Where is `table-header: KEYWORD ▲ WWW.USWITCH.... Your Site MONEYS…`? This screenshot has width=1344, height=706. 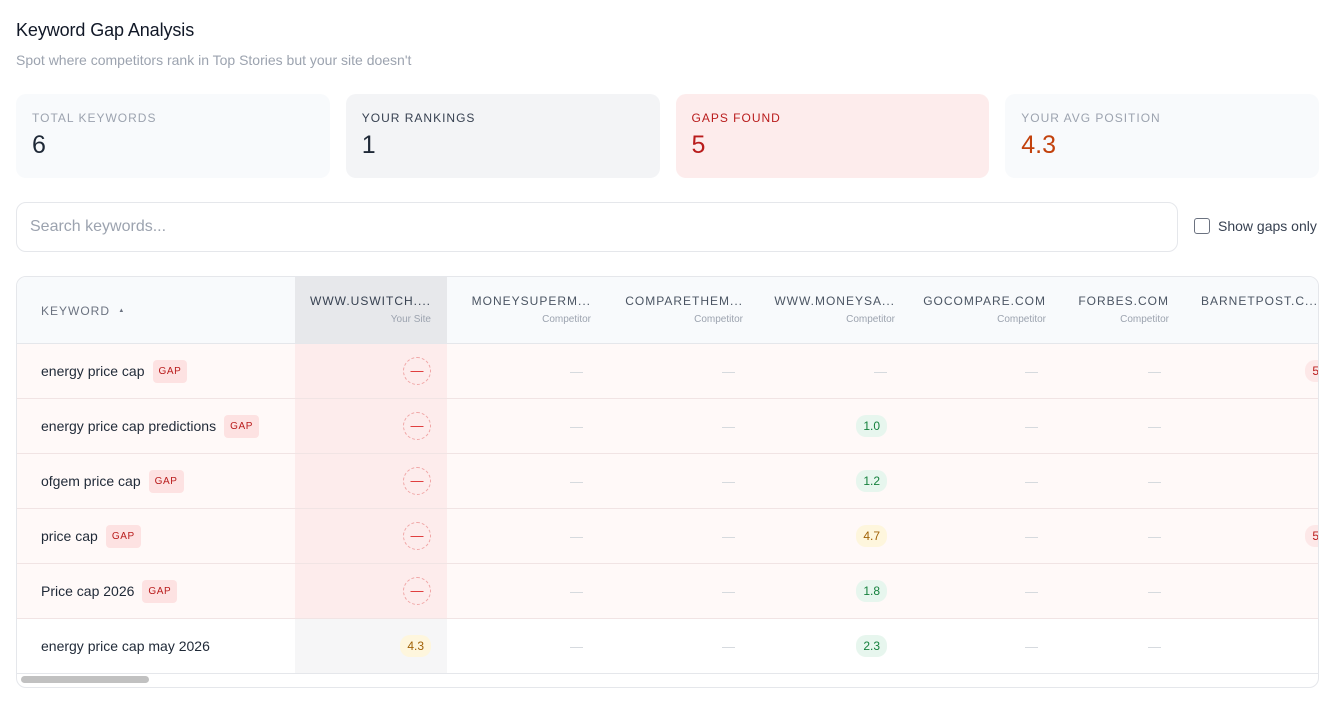 table-header: KEYWORD ▲ WWW.USWITCH.... Your Site MONEYS… is located at coordinates (667, 310).